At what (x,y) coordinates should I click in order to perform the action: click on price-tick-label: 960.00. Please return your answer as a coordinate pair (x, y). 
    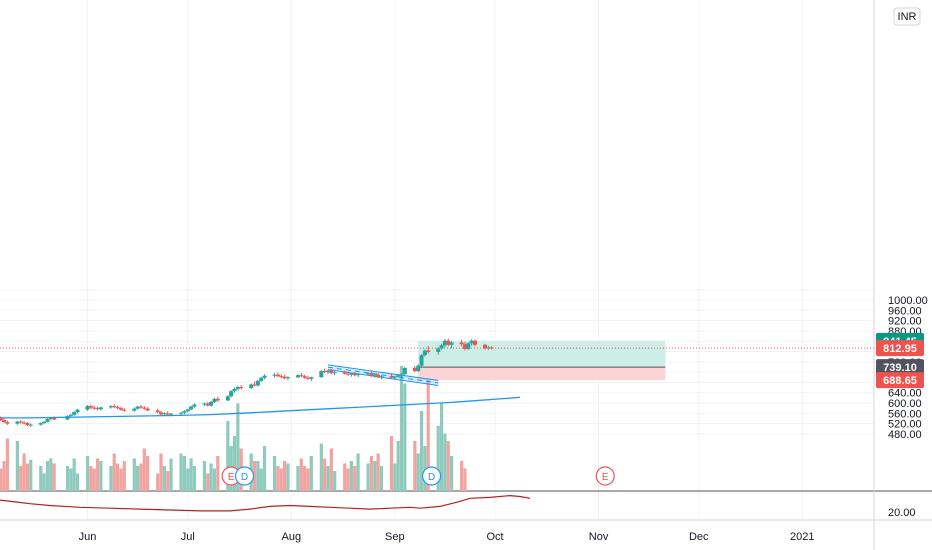
    Looking at the image, I should click on (905, 311).